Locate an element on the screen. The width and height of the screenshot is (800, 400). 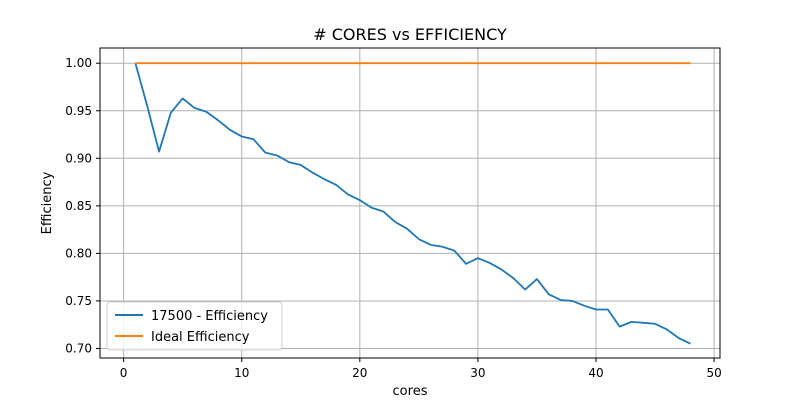
legend-label-series-1: 17500 - Efficiency is located at coordinates (209, 316).